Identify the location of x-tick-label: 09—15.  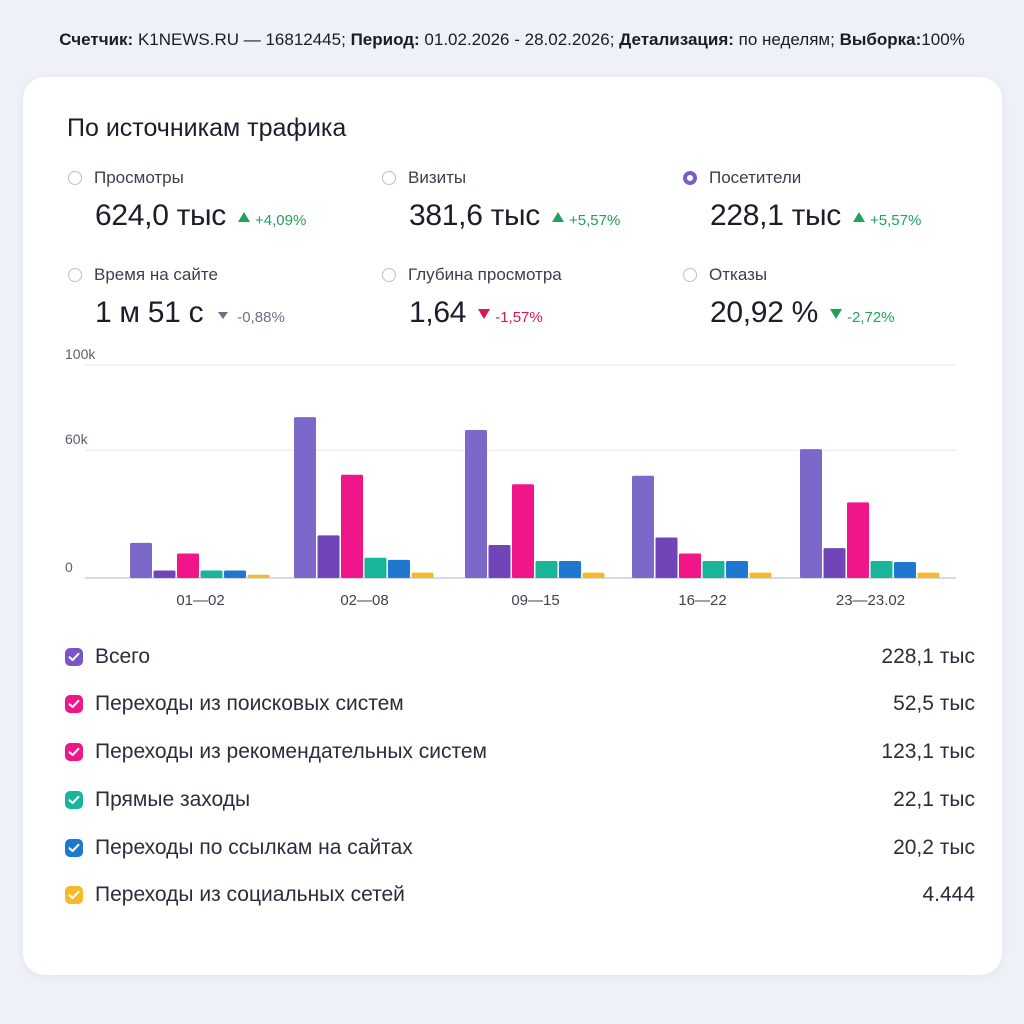
(535, 600).